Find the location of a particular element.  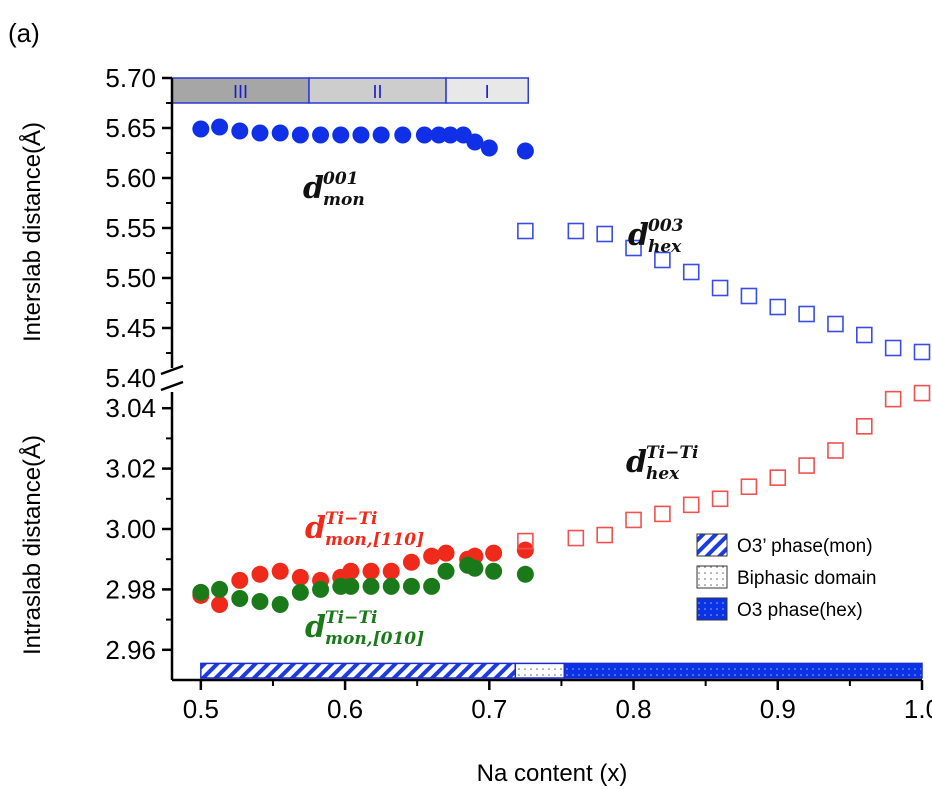

annotation-dmon110-subscript: mon,[110] is located at coordinates (374, 540).